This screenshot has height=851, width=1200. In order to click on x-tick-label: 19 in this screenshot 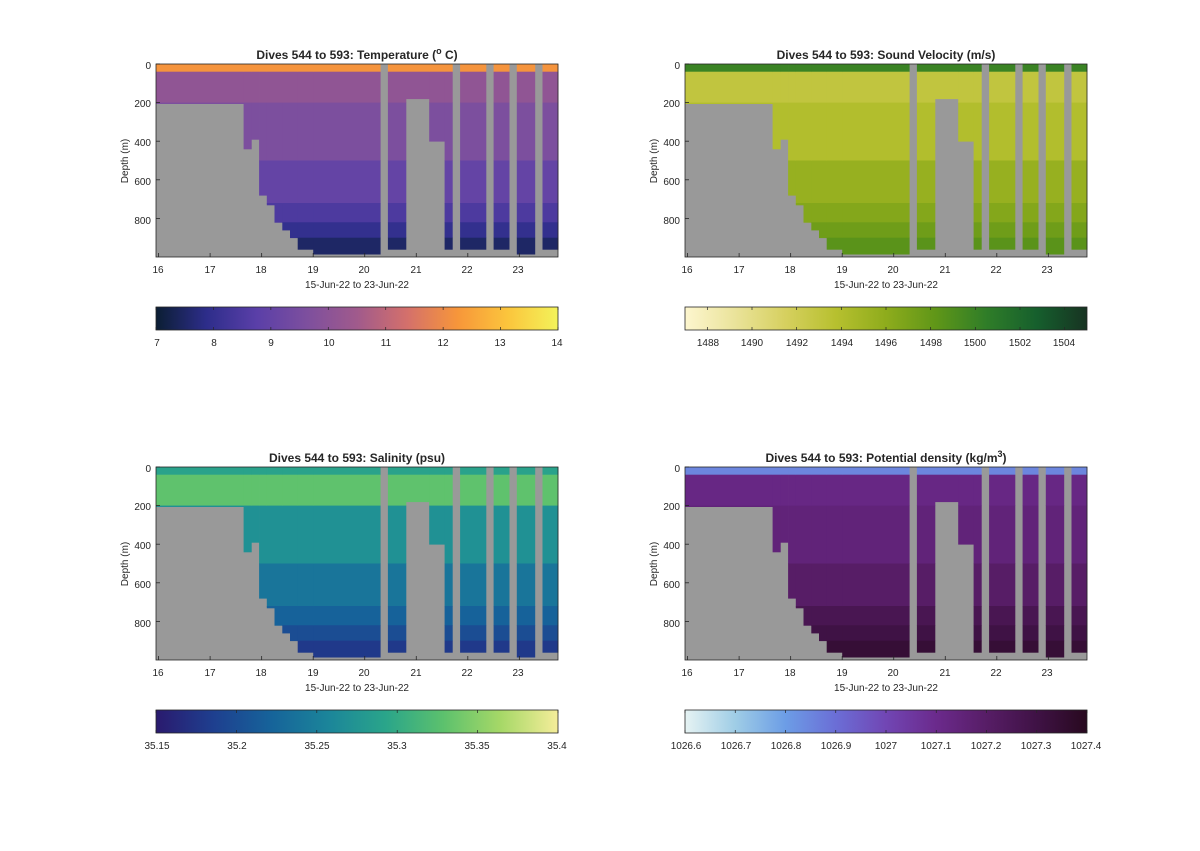, I will do `click(842, 270)`.